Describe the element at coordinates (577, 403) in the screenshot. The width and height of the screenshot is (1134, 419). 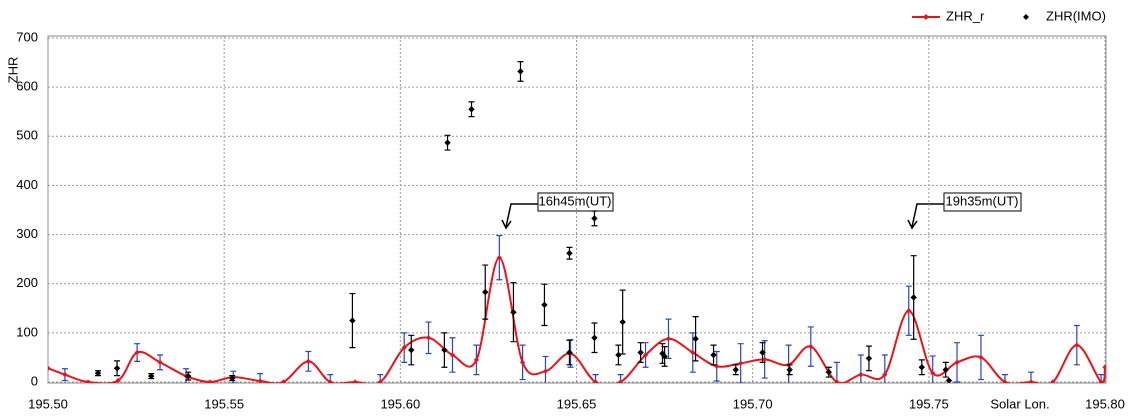
I see `x-tick-label: 195.65` at that location.